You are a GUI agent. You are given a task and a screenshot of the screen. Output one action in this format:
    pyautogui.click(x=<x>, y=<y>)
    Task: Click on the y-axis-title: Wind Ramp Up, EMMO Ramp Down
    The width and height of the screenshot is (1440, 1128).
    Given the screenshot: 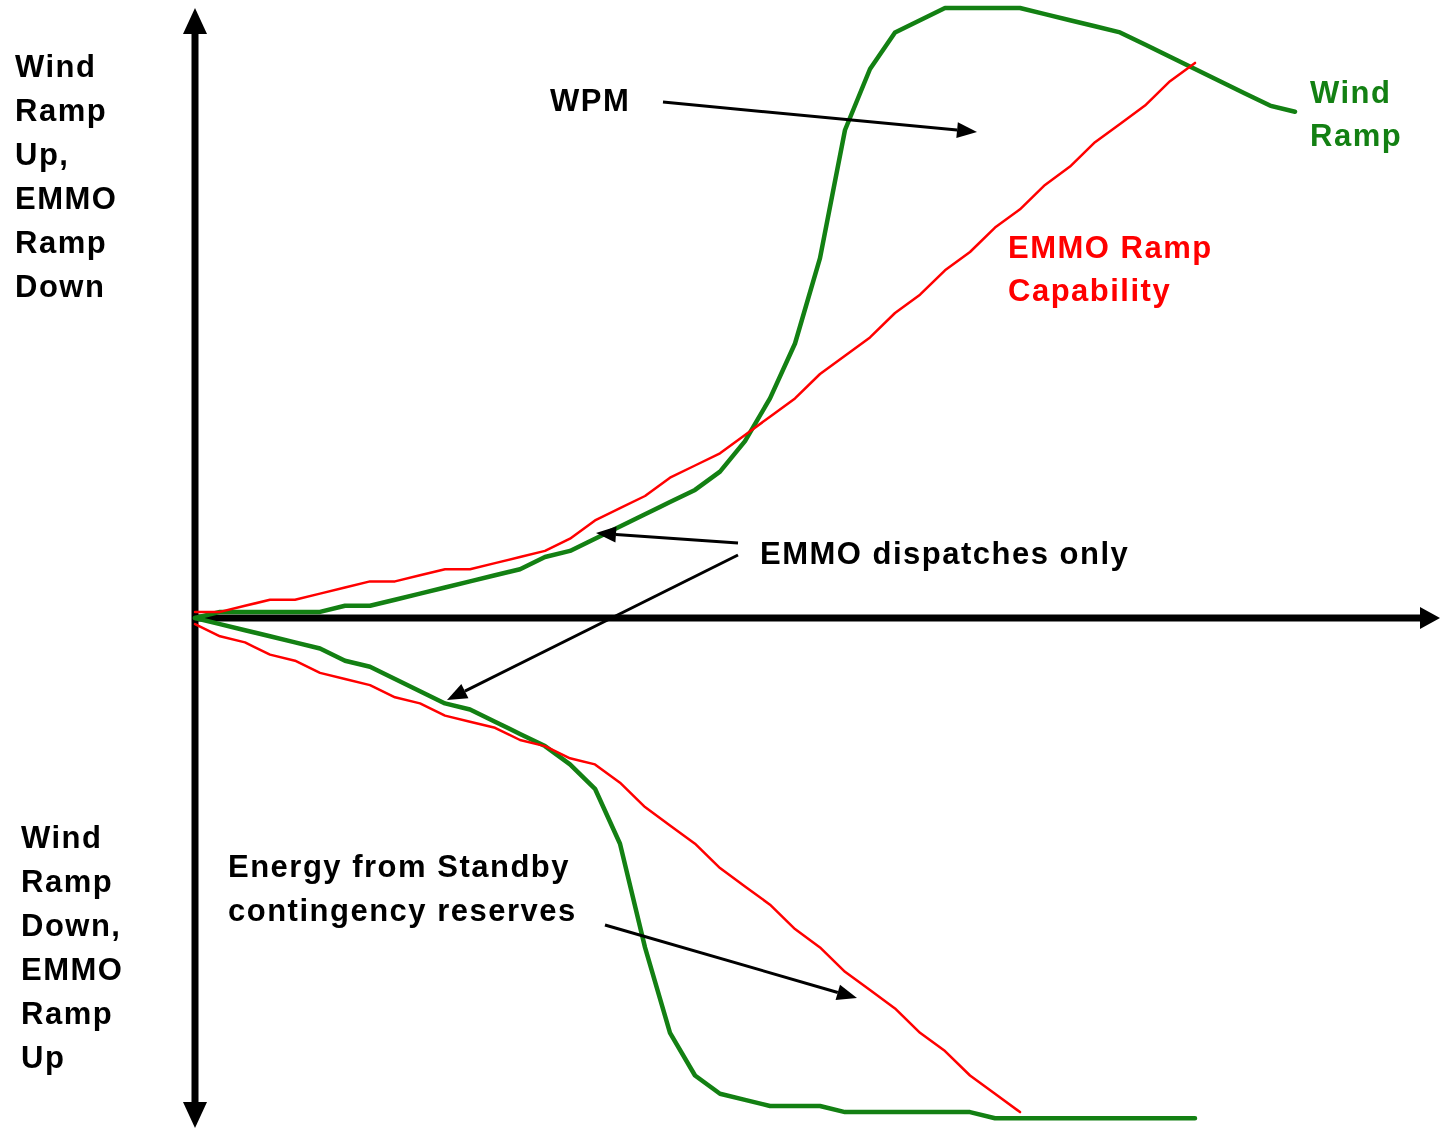 What is the action you would take?
    pyautogui.click(x=66, y=176)
    